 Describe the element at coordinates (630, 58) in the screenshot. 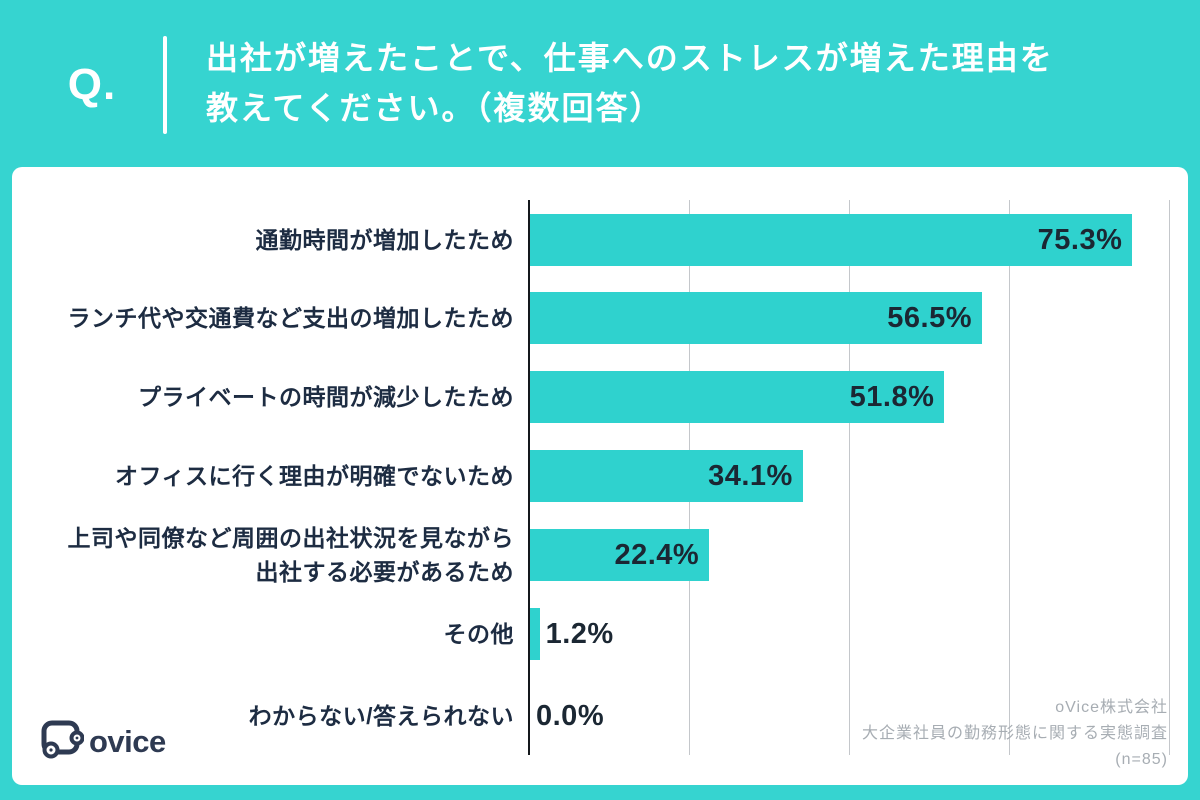

I see `question-title-line1: 出社が増えたことで、仕事へのストレスが増えた理由を` at that location.